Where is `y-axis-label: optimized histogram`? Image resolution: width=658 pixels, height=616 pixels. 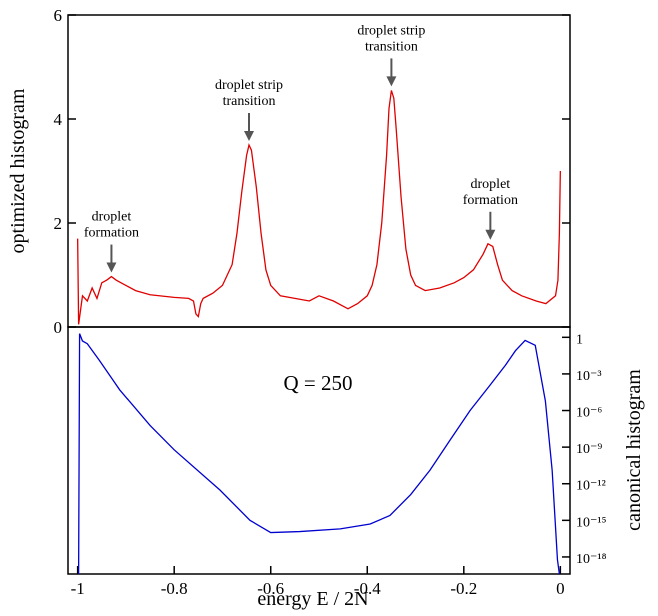 y-axis-label: optimized histogram is located at coordinates (18, 170).